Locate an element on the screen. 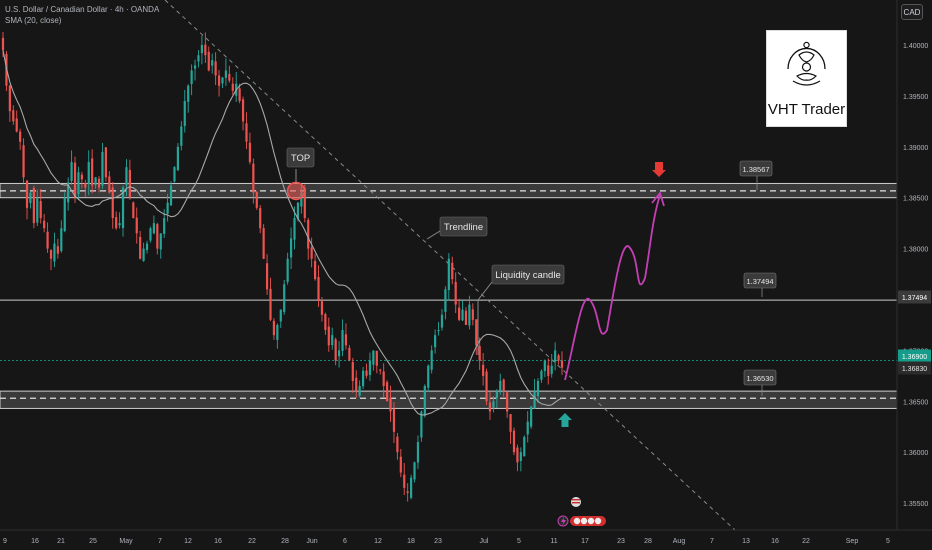  badge-1.36530: 1.36530 is located at coordinates (760, 377).